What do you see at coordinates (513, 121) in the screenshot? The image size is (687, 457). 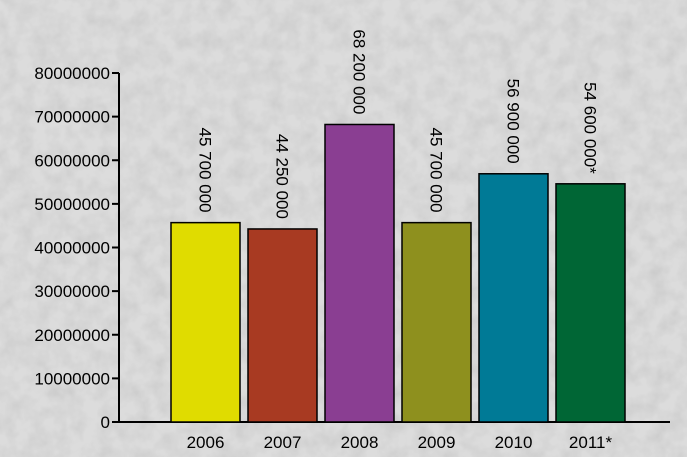 I see `value-label: 56 900 000` at bounding box center [513, 121].